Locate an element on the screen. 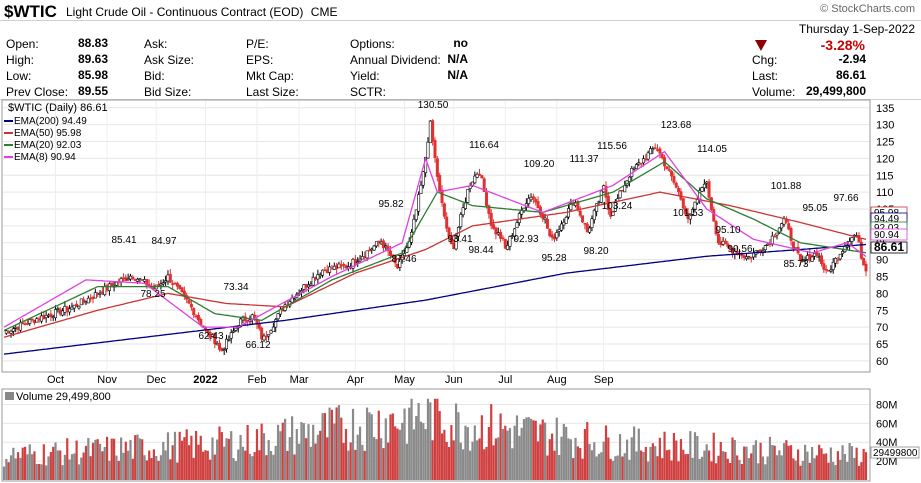  price-annotation: 92.93 is located at coordinates (525, 239).